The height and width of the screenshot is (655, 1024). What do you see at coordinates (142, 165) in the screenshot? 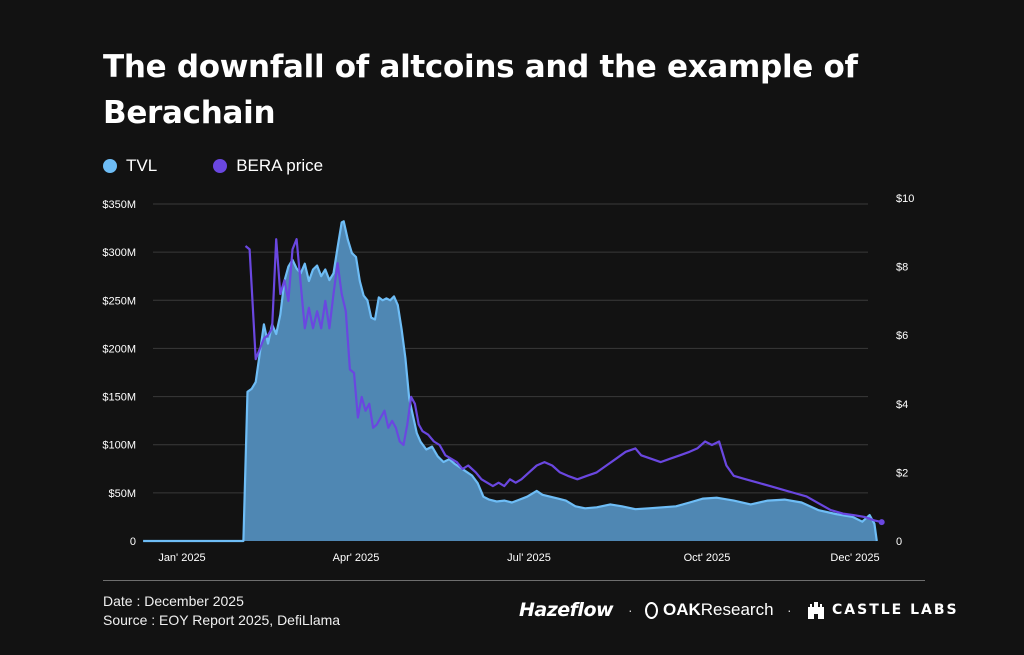
I see `legend-label-tvl: TVL` at bounding box center [142, 165].